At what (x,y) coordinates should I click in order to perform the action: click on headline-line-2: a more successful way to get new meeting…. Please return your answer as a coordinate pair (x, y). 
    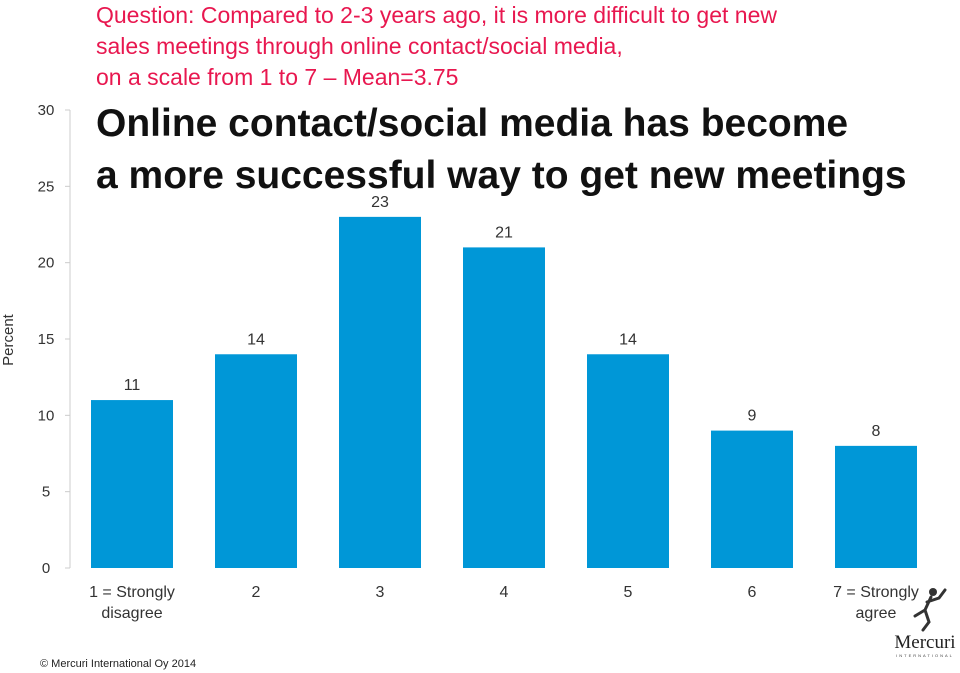
    Looking at the image, I should click on (501, 175).